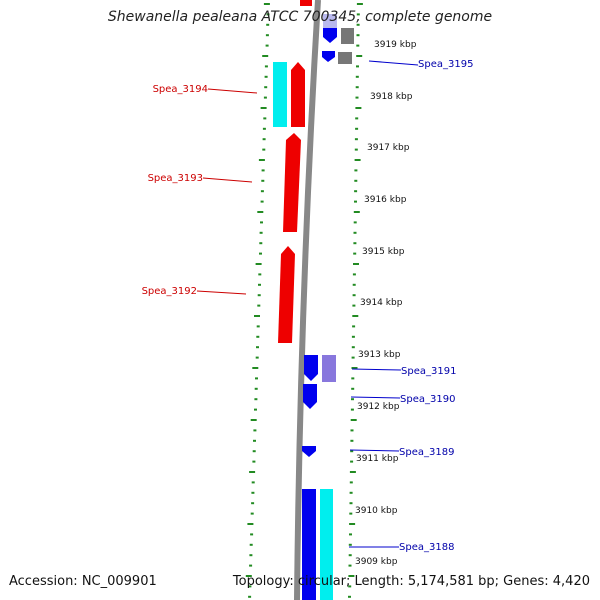 This screenshot has height=600, width=600. Describe the element at coordinates (257, 300) in the screenshot. I see `inner-tick-ring` at that location.